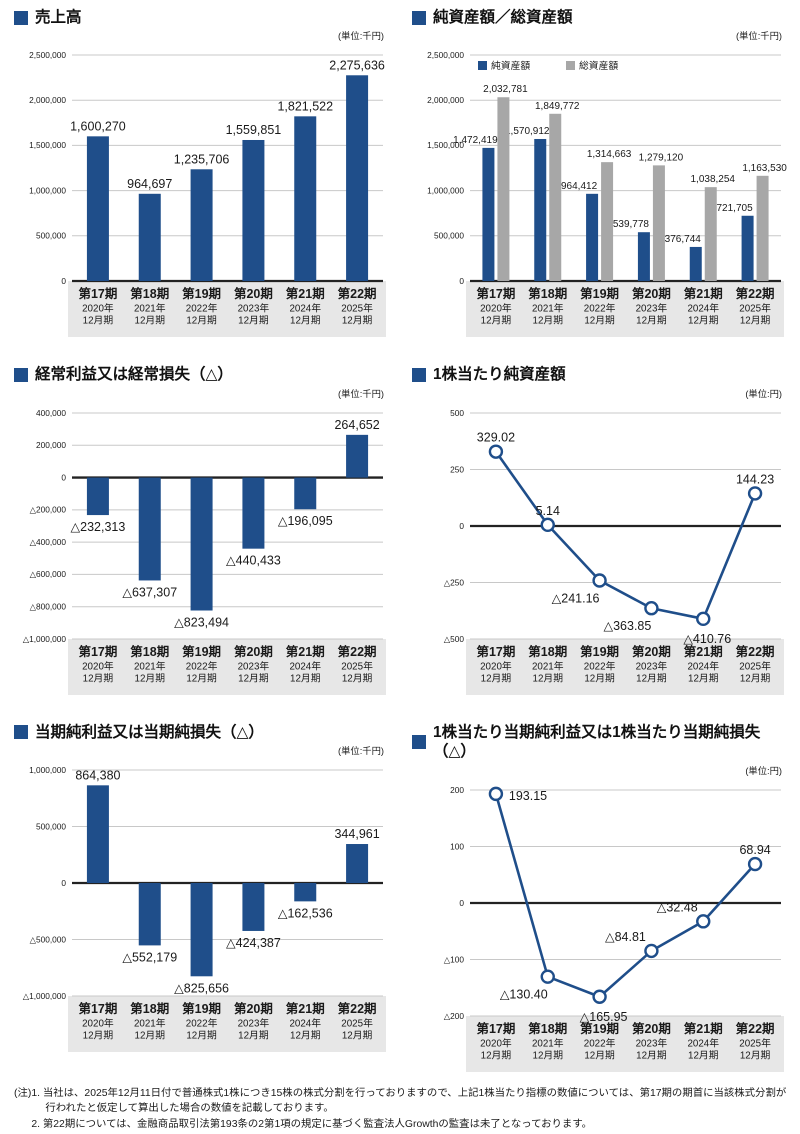  I want to click on bar-value-label: 539,778, so click(631, 225).